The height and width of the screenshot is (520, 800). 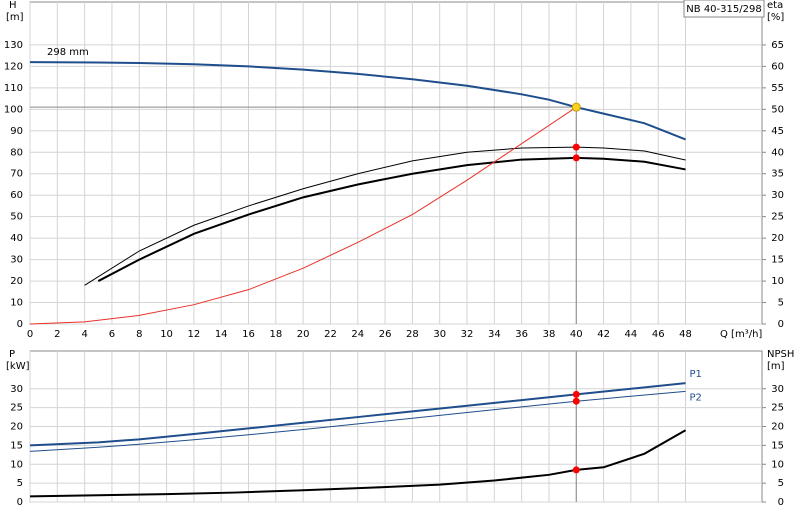 I want to click on y2-tick-label: 50, so click(x=777, y=109).